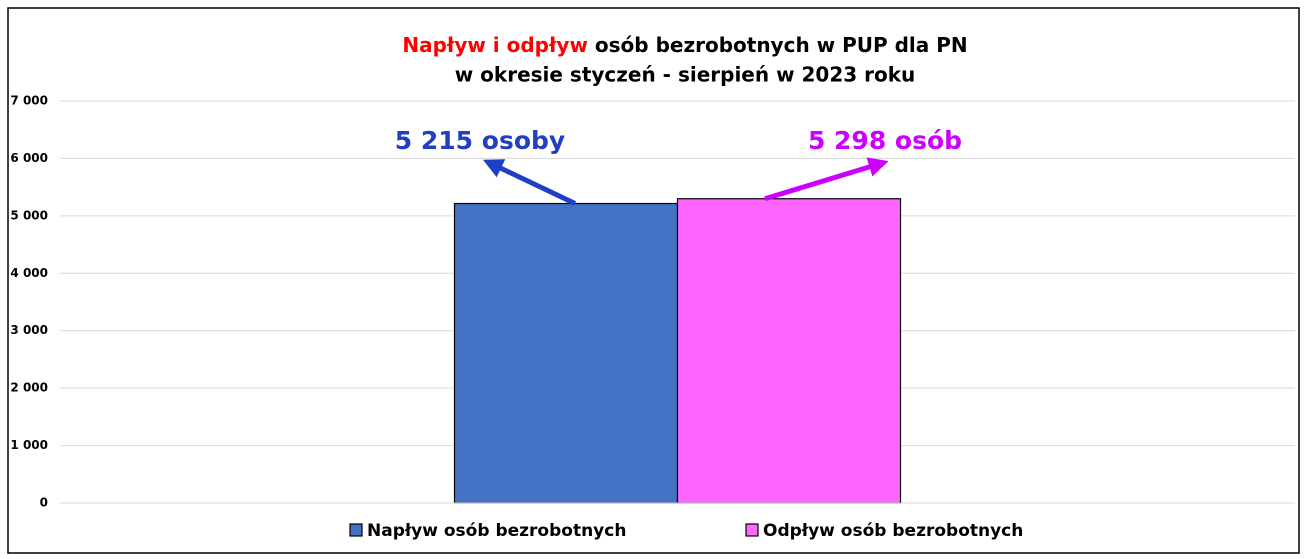  Describe the element at coordinates (893, 531) in the screenshot. I see `legend-label: Odpływ osób bezrobotnych` at that location.